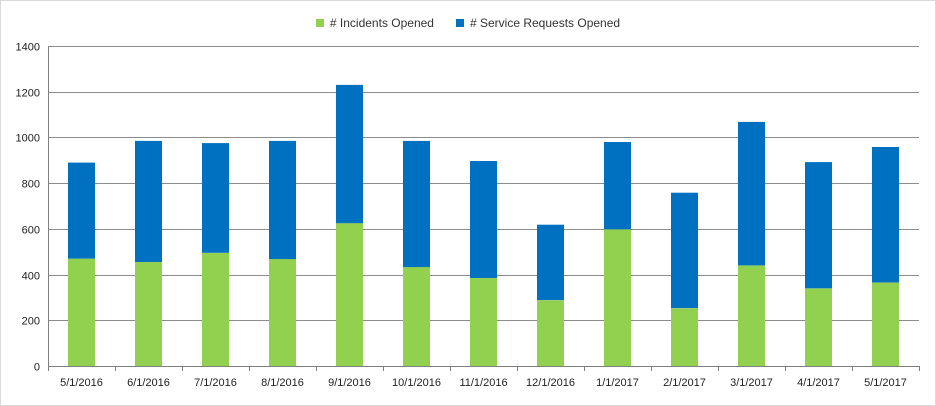  Describe the element at coordinates (459, 23) in the screenshot. I see `legend-swatch-service-requests` at that location.